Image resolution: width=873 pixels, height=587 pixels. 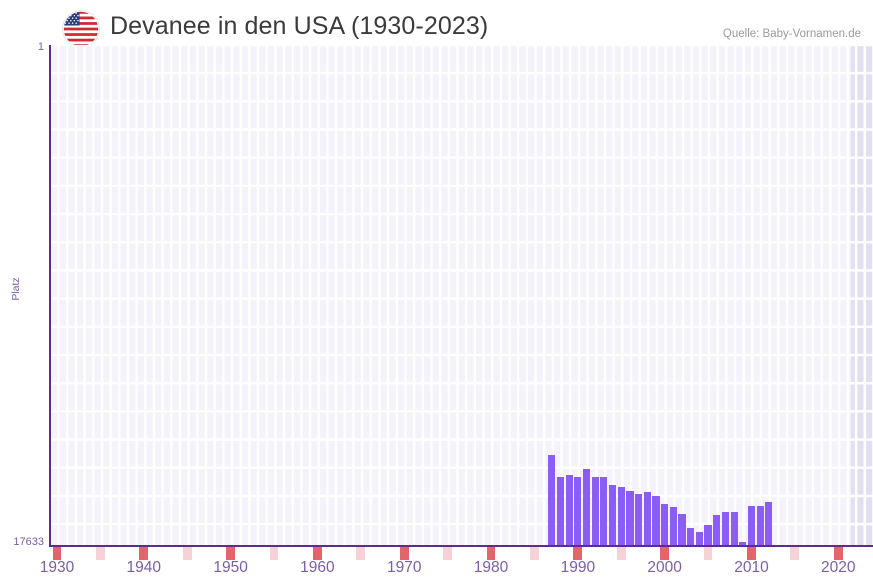 I want to click on x-axis-label-1950: 1950, so click(x=230, y=567).